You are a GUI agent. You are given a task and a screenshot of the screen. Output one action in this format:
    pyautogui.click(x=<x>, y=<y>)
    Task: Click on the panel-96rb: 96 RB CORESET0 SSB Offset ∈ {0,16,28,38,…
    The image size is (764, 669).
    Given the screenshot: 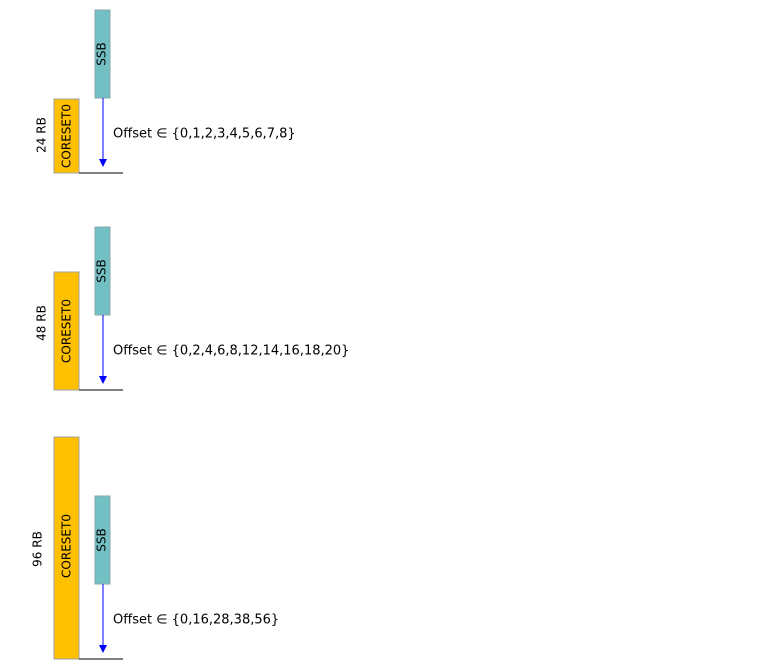 What is the action you would take?
    pyautogui.click(x=155, y=548)
    